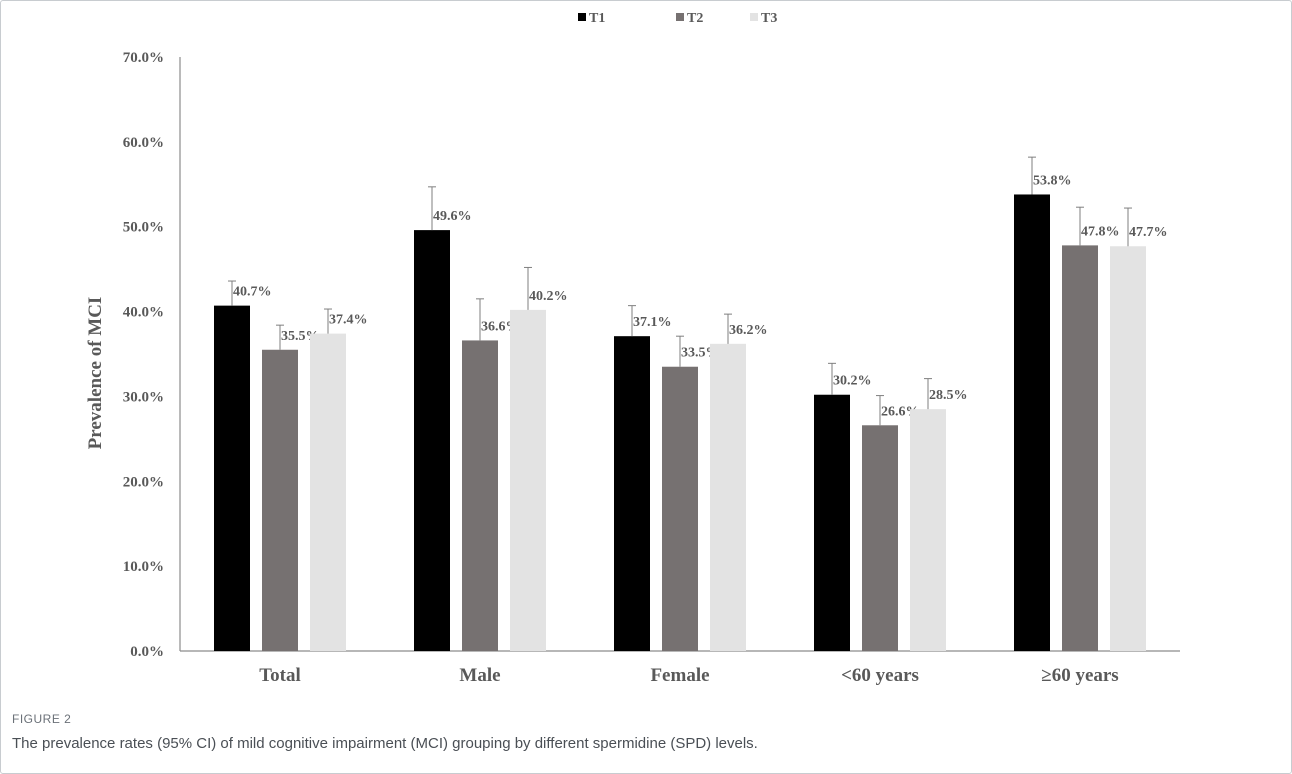 The image size is (1292, 774). I want to click on y-tick-label: 40.0%, so click(143, 313).